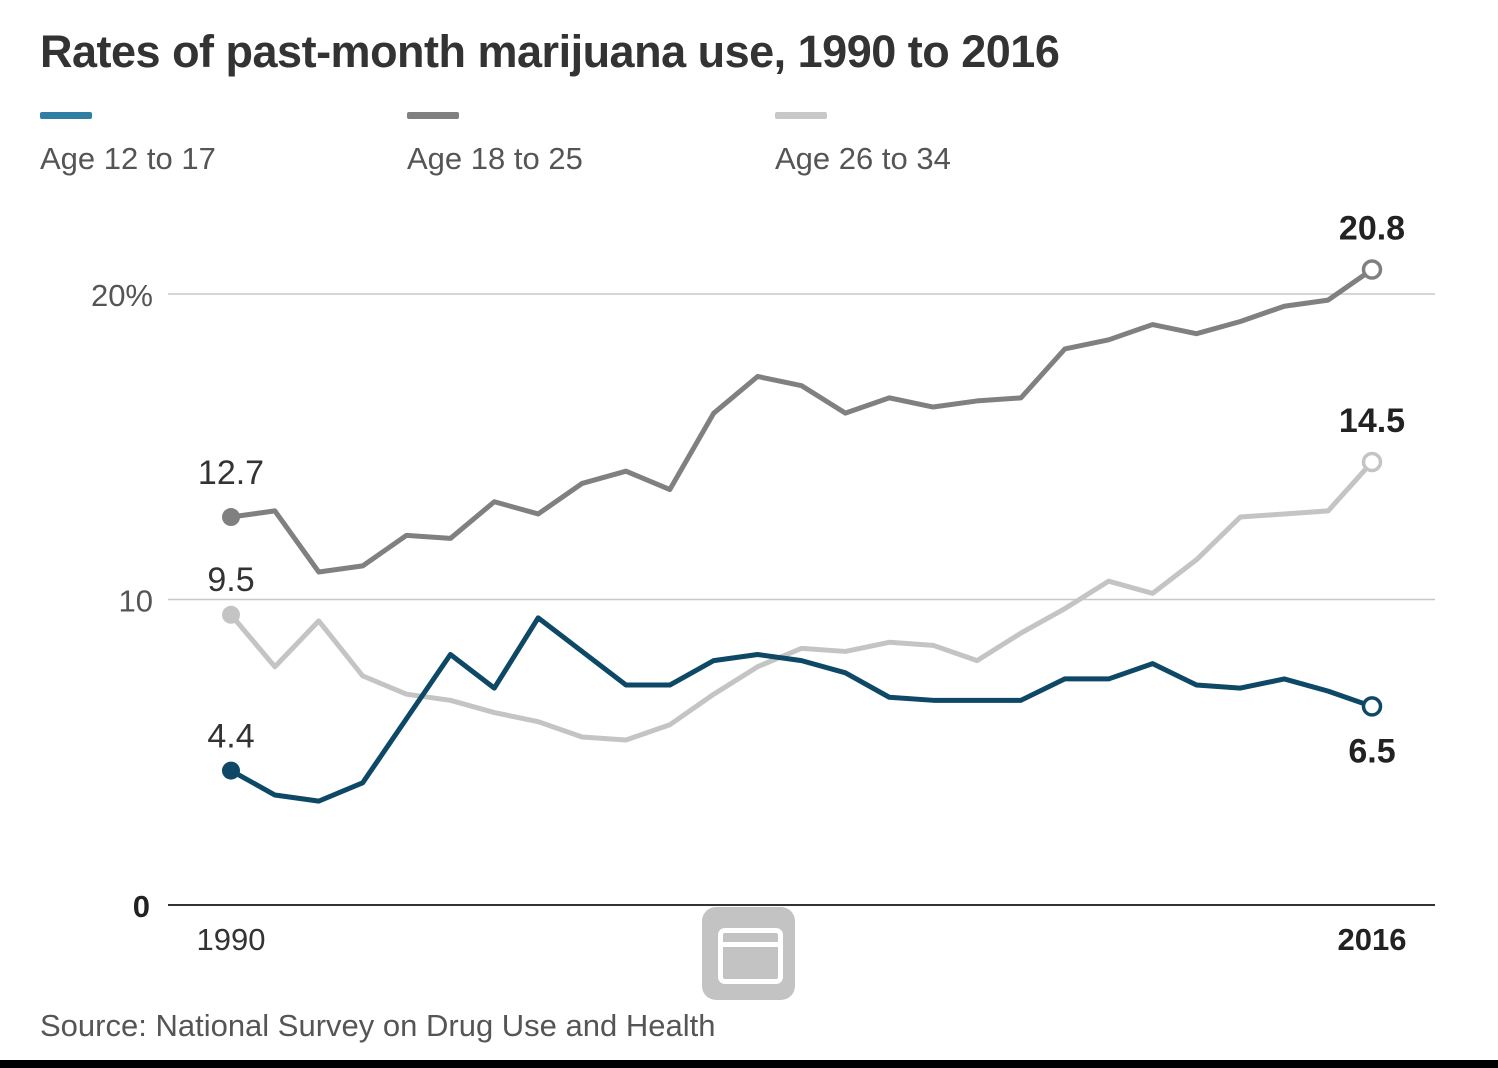  What do you see at coordinates (136, 601) in the screenshot?
I see `y-tick-label: 10` at bounding box center [136, 601].